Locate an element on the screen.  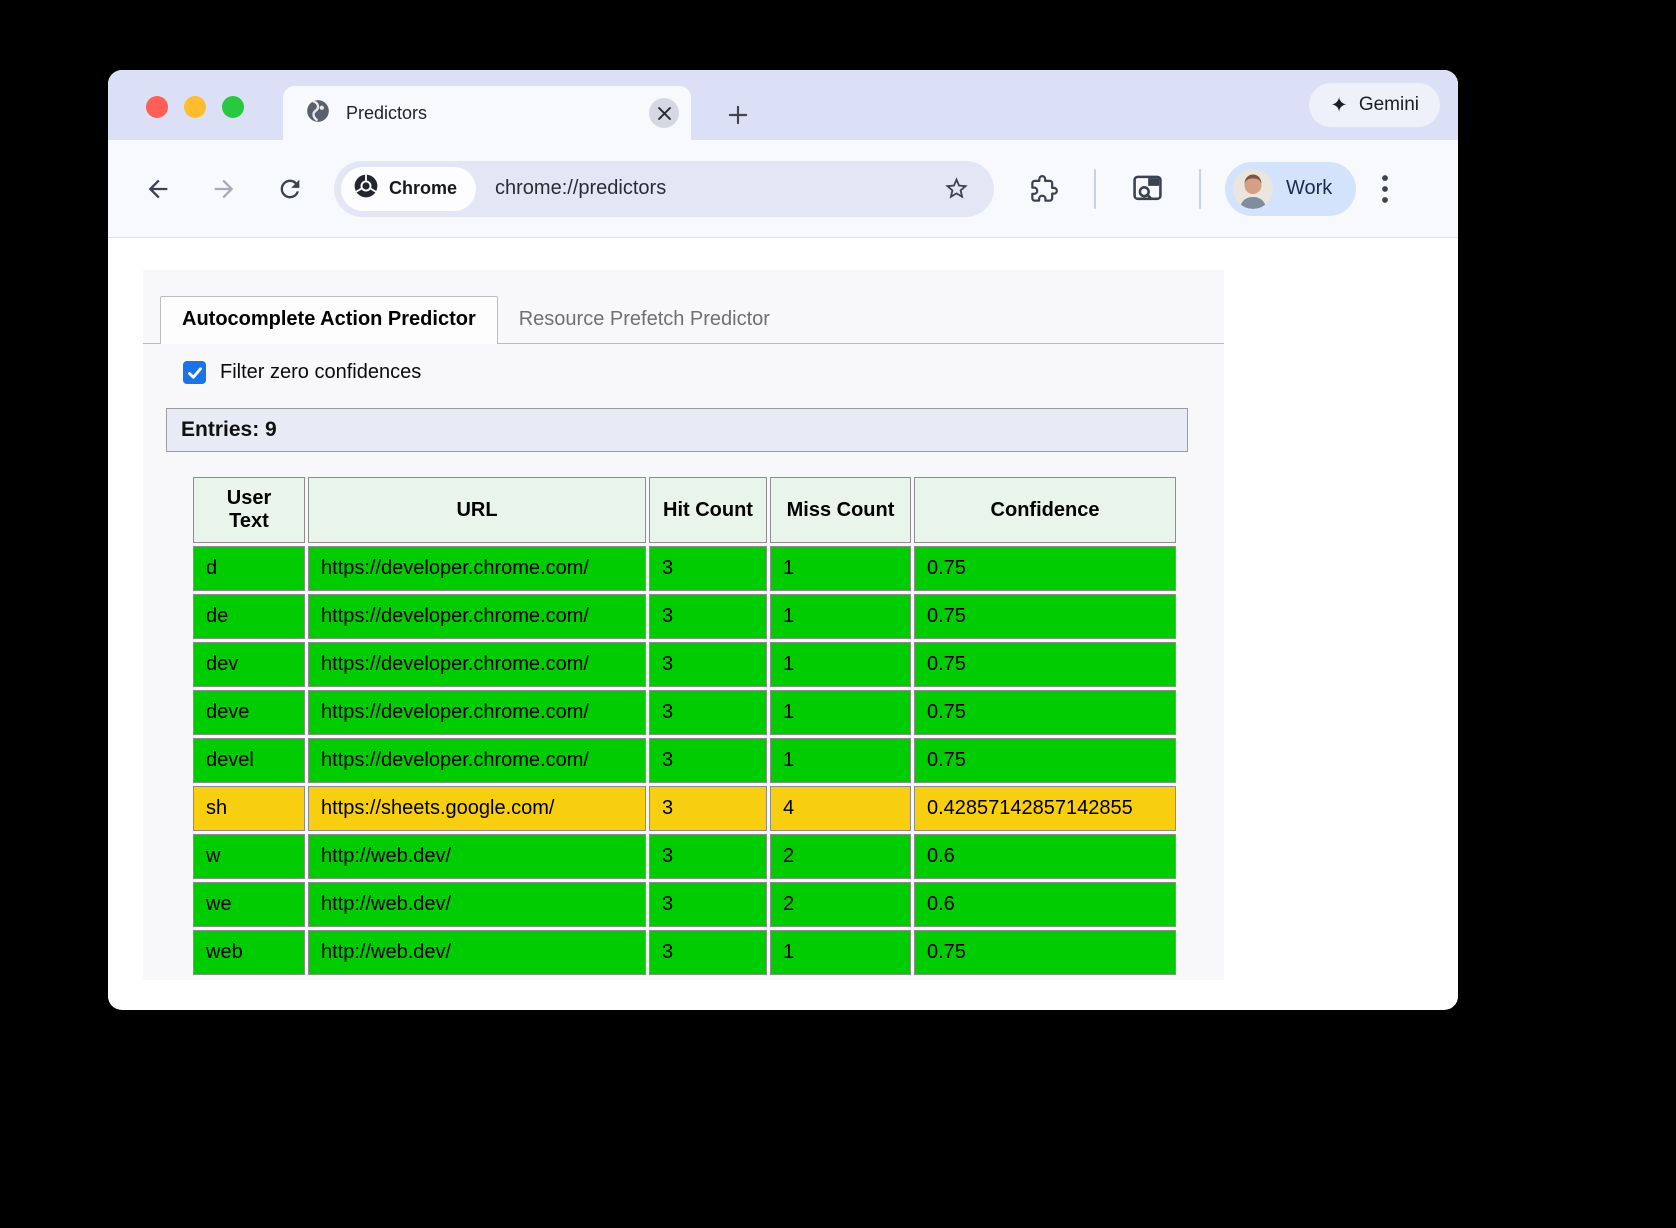
profile-chip: Work is located at coordinates (1291, 188).